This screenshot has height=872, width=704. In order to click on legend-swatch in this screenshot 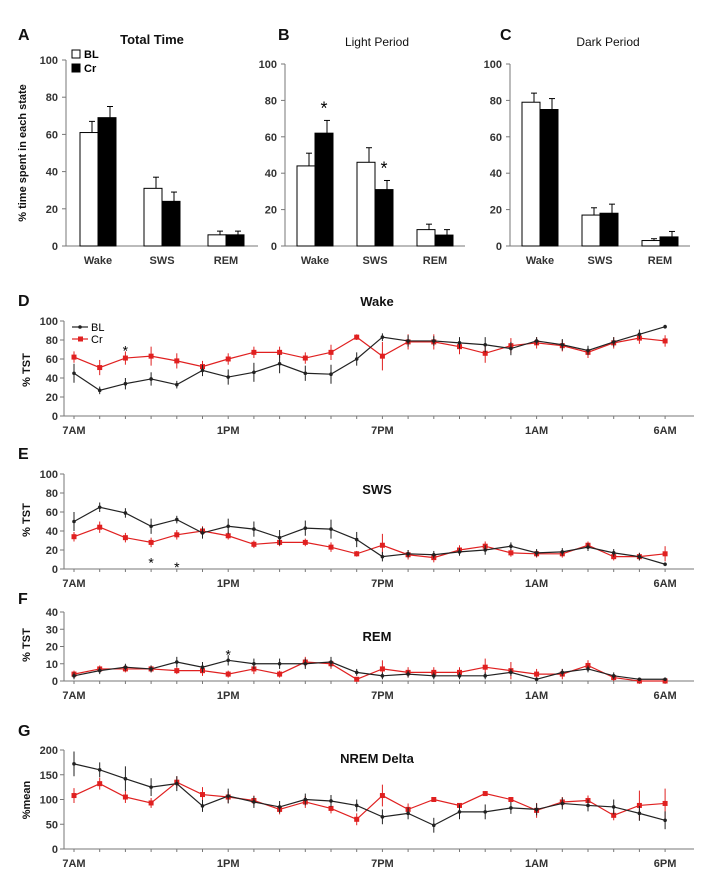, I will do `click(76, 54)`.